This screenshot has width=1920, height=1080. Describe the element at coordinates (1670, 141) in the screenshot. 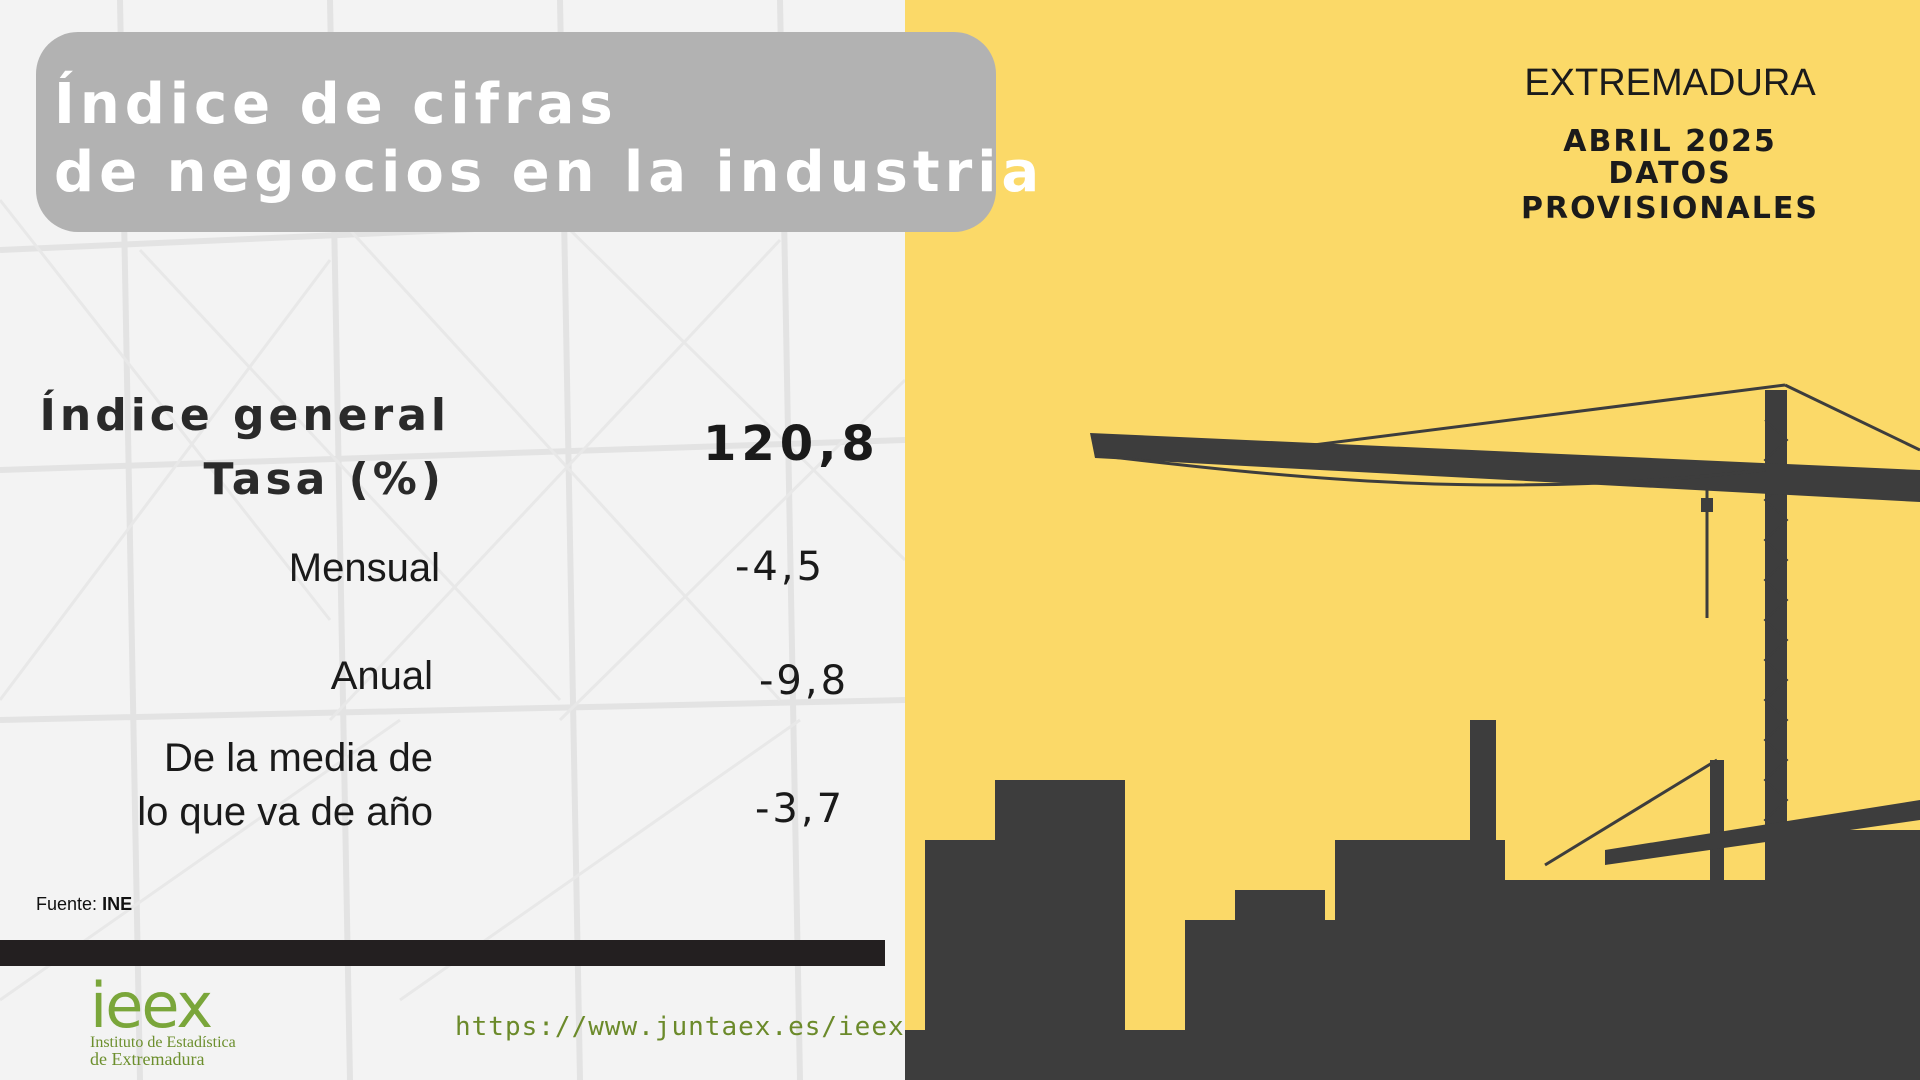

I see `period-label: ABRIL 2025` at that location.